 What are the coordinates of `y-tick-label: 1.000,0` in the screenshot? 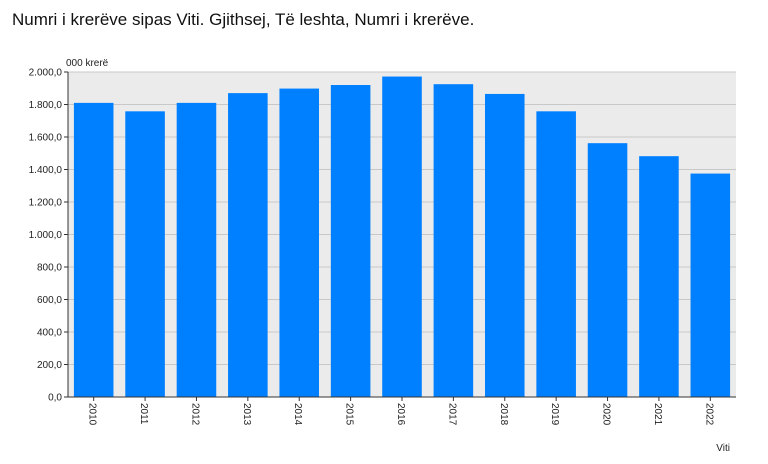 It's located at (46, 235).